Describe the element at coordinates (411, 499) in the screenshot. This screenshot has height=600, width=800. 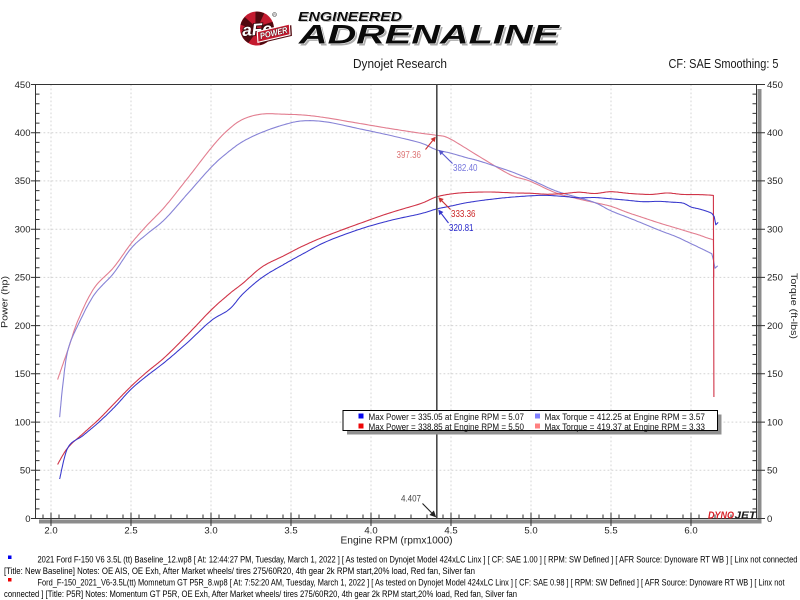
I see `svg-text: 4.407` at that location.